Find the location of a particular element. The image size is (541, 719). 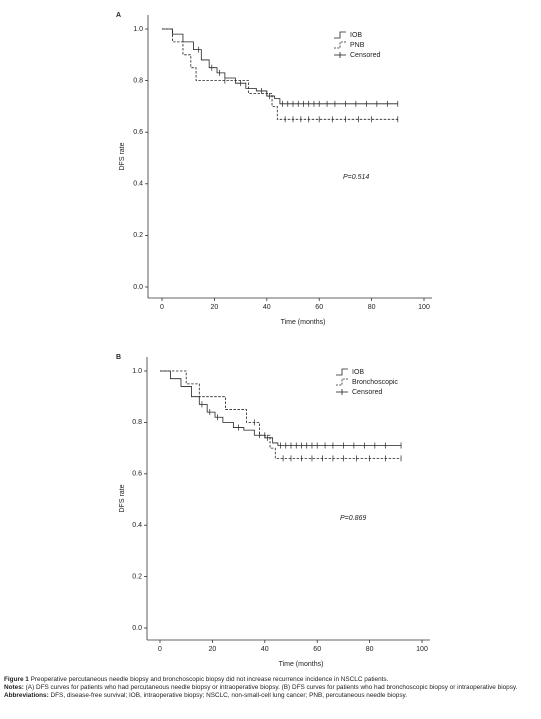

panel-label: B is located at coordinates (118, 357).